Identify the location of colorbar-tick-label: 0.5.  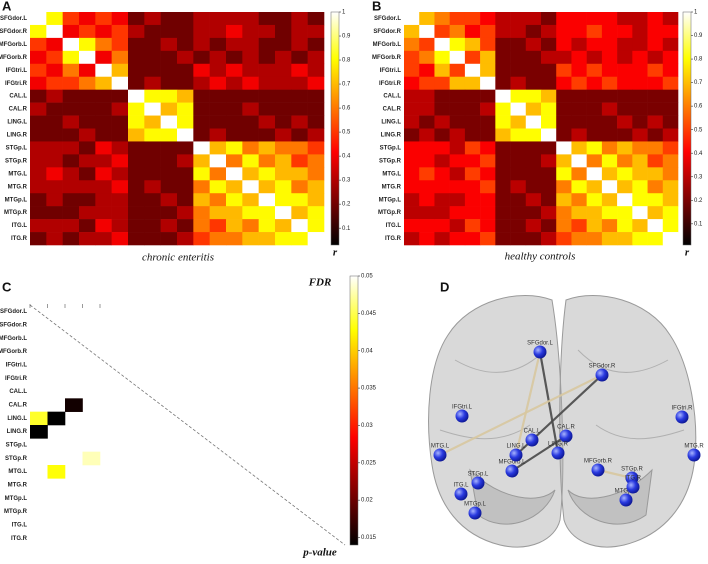
(346, 133).